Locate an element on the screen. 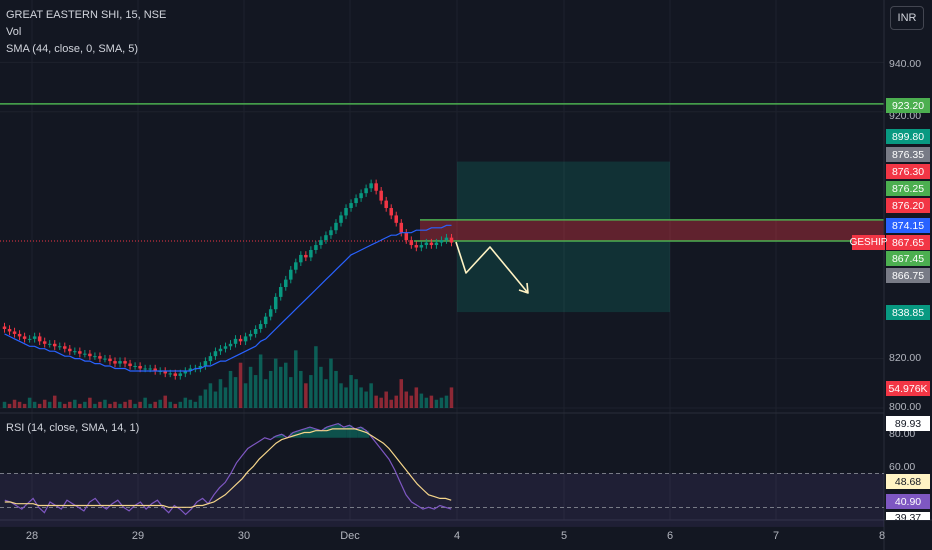 The height and width of the screenshot is (550, 932). rsi-badge-ma: 48.68 is located at coordinates (908, 481).